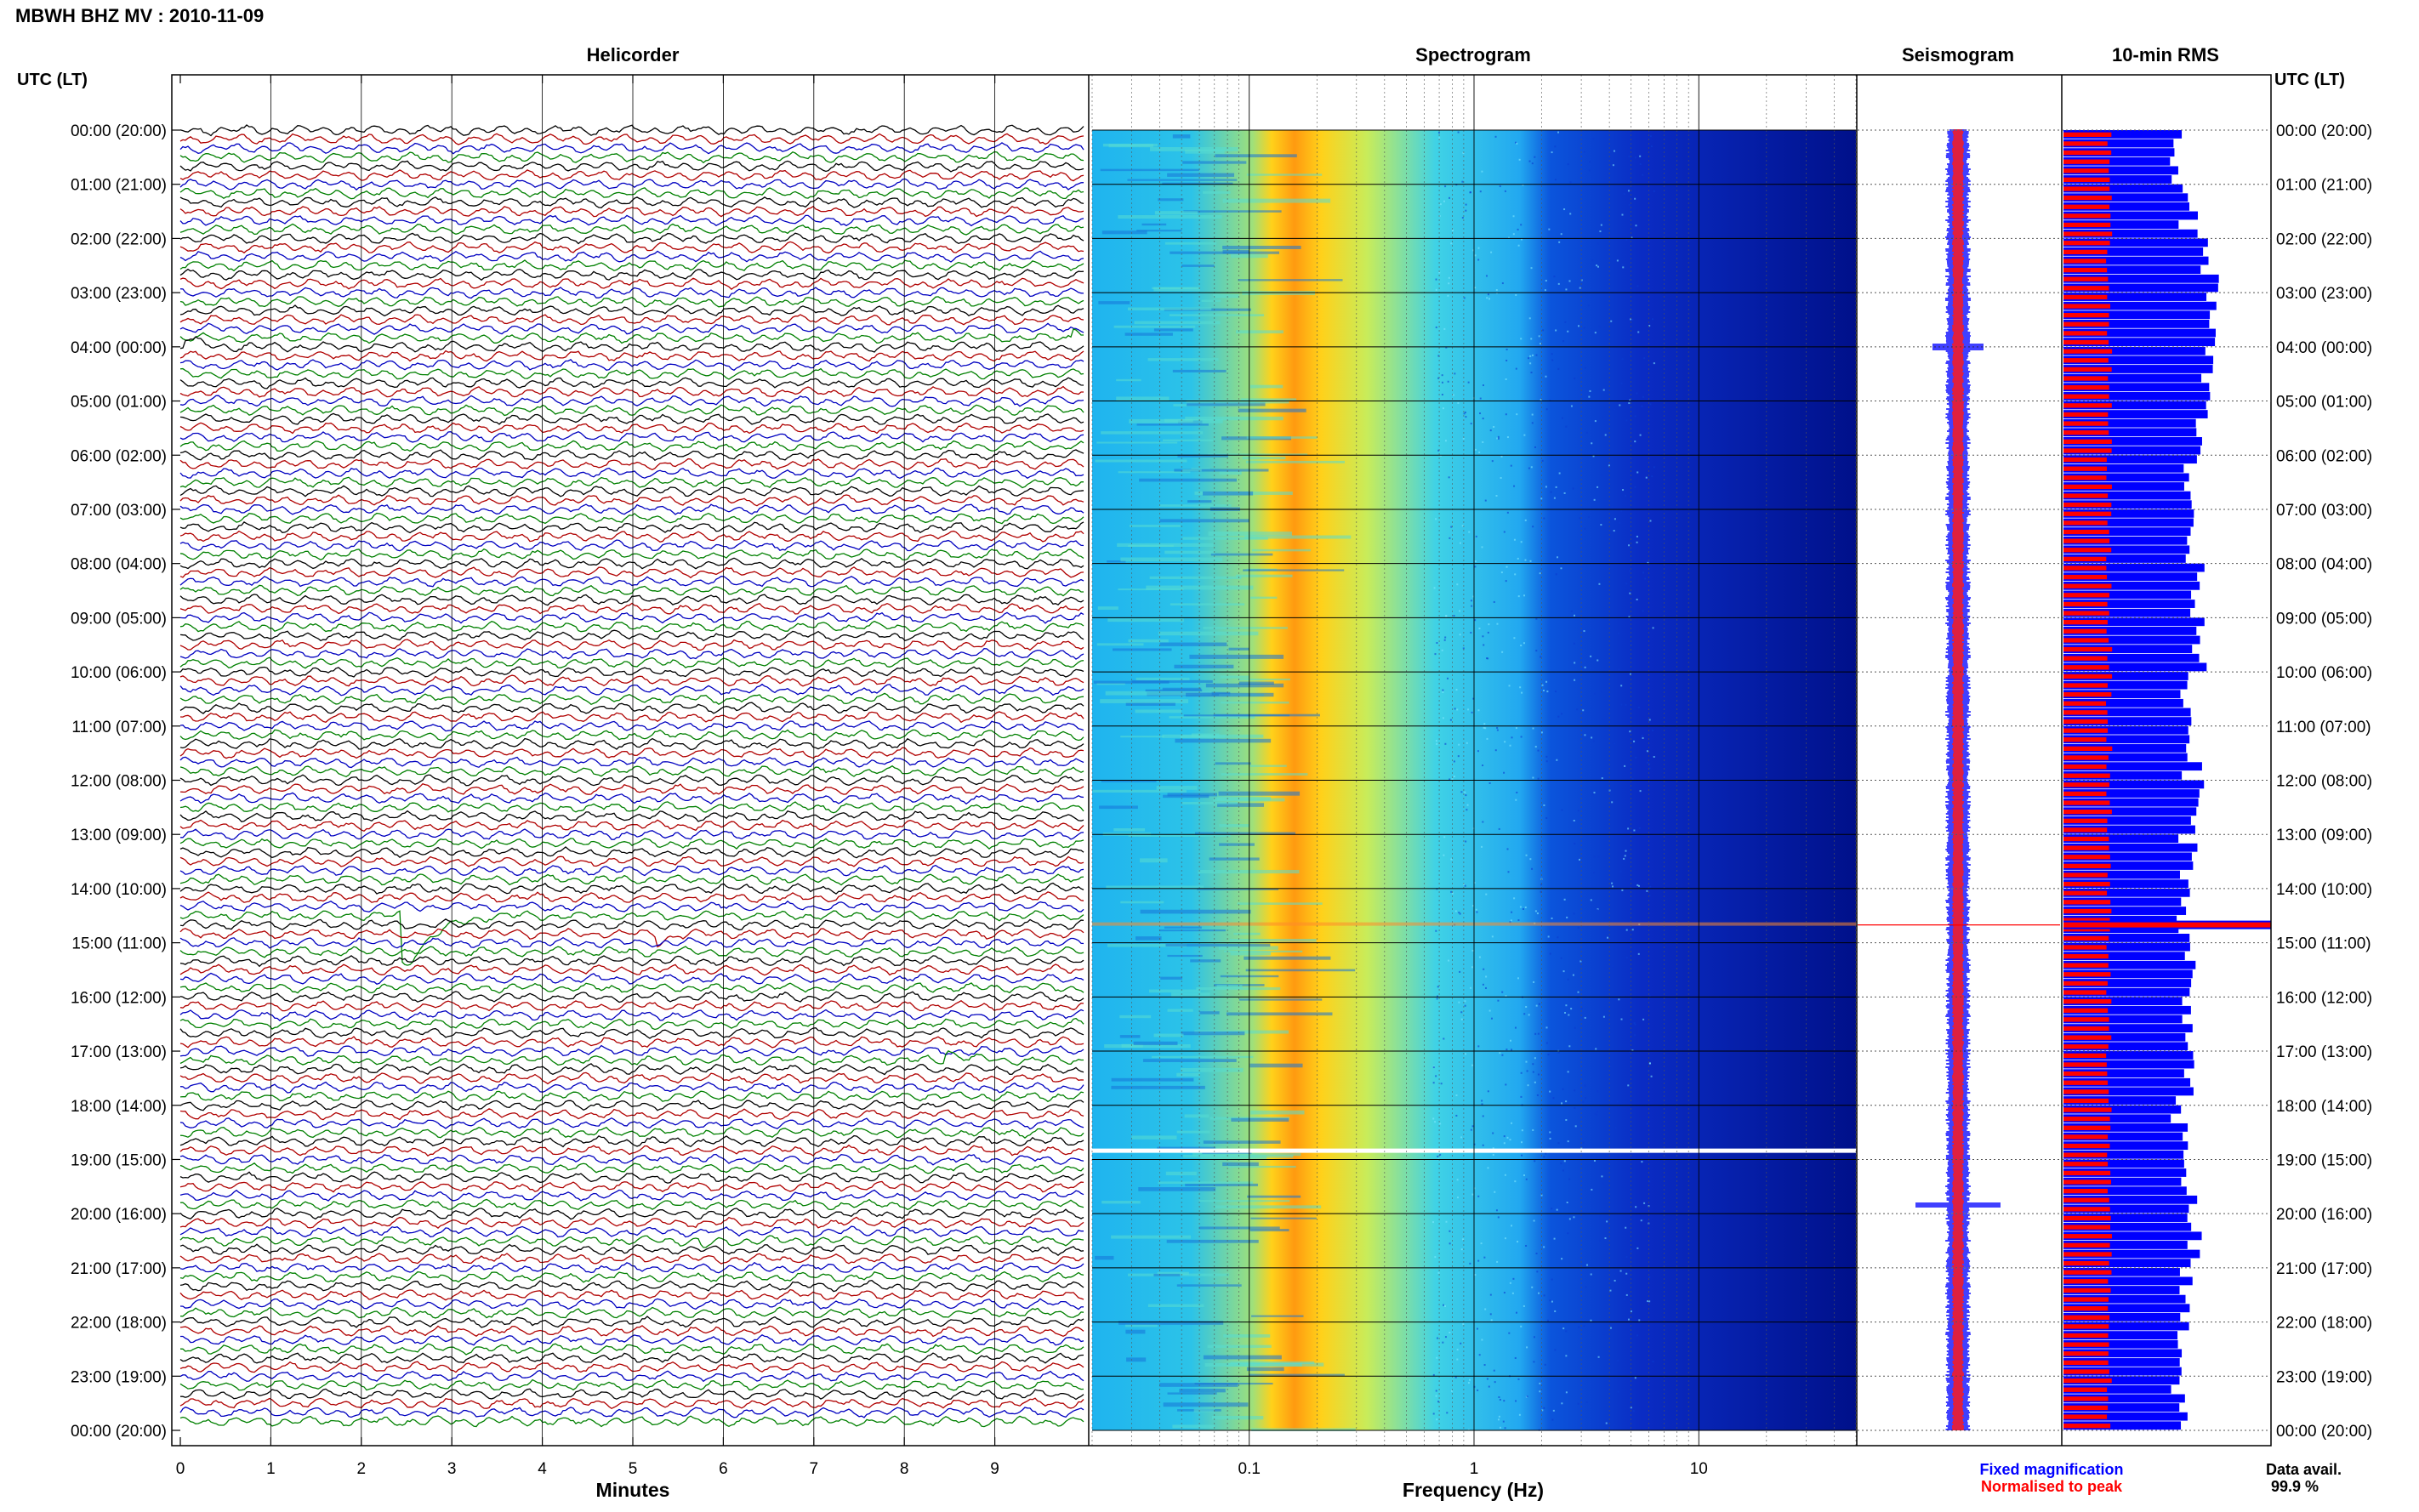 The width and height of the screenshot is (2419, 1512). Describe the element at coordinates (2324, 1324) in the screenshot. I see `hour-tick-label-right: 22:00 (18:00)` at that location.